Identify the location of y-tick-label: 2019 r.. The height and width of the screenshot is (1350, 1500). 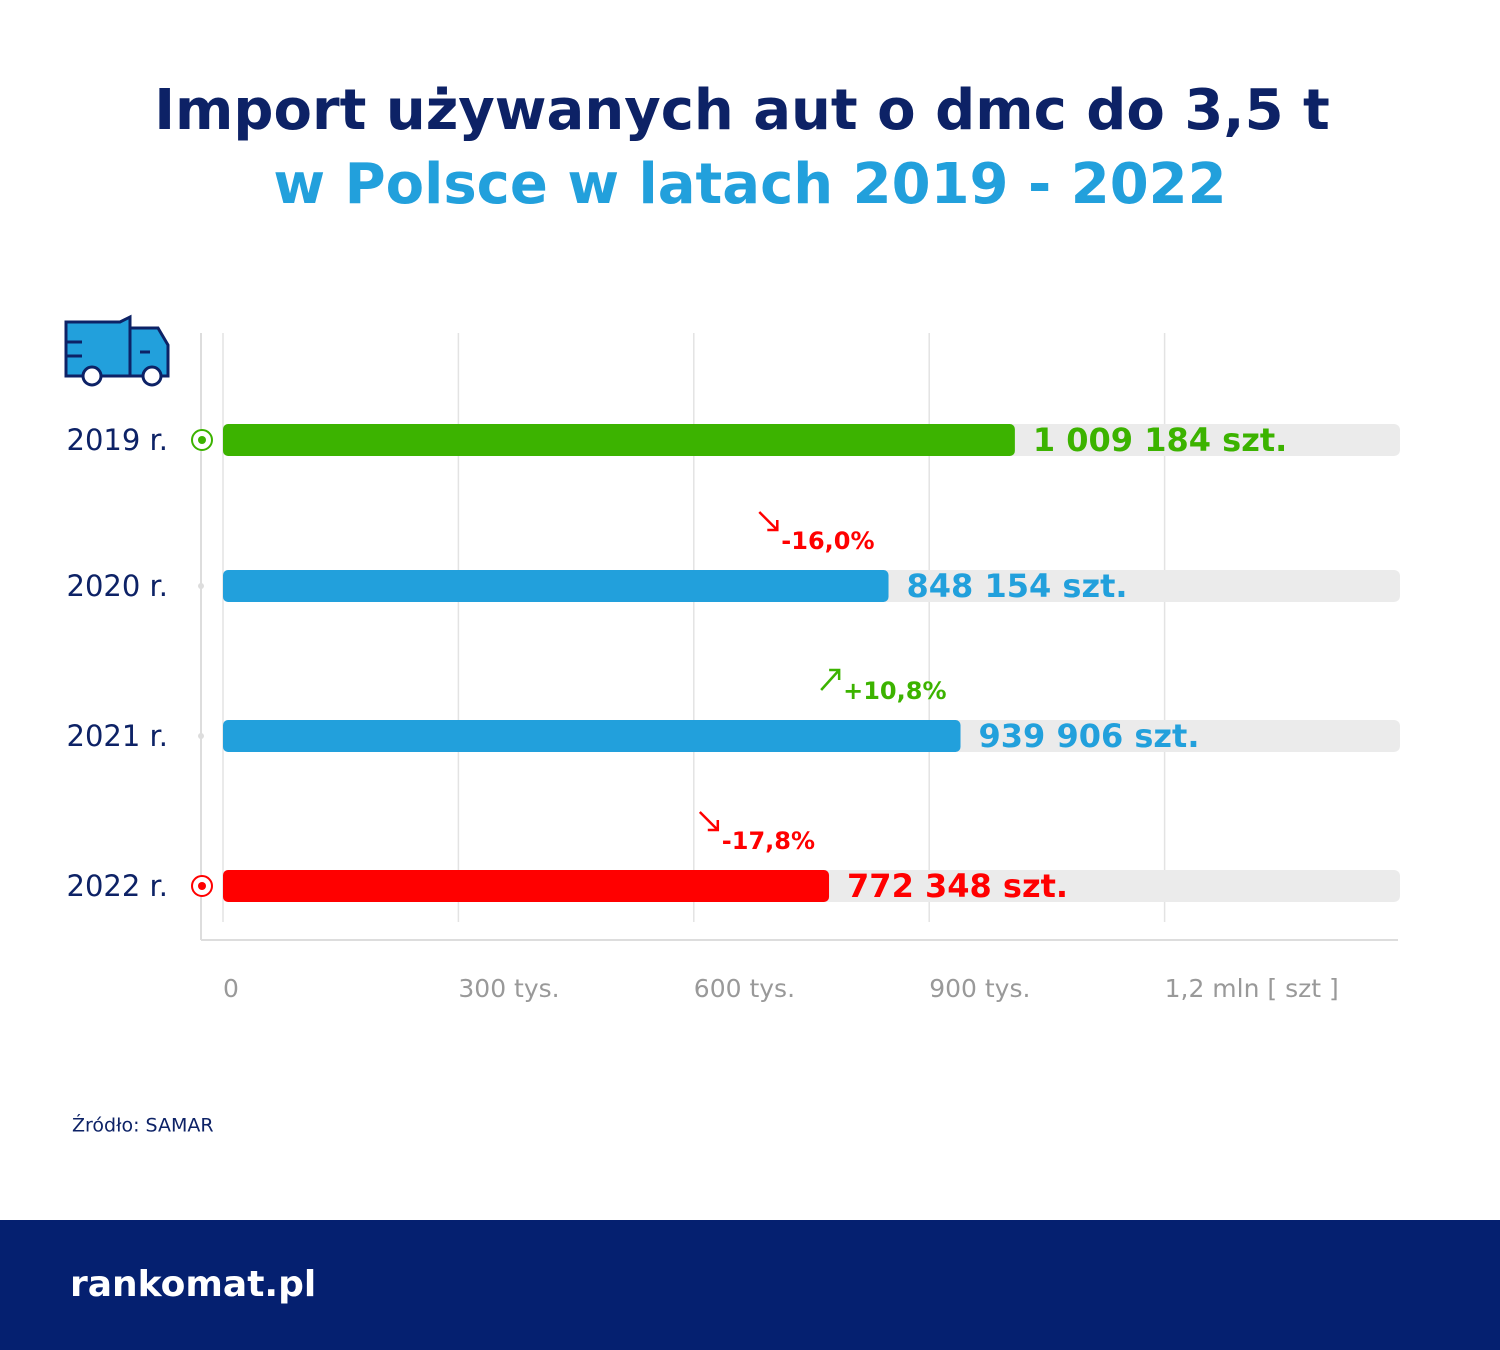
(118, 440).